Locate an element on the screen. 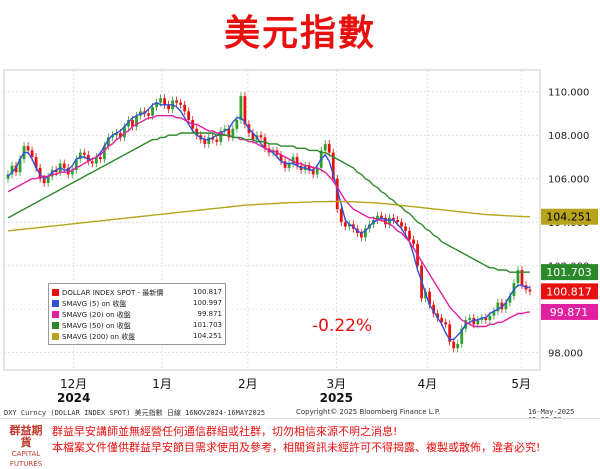 This screenshot has height=469, width=600. legend-value: 99.871 is located at coordinates (210, 314).